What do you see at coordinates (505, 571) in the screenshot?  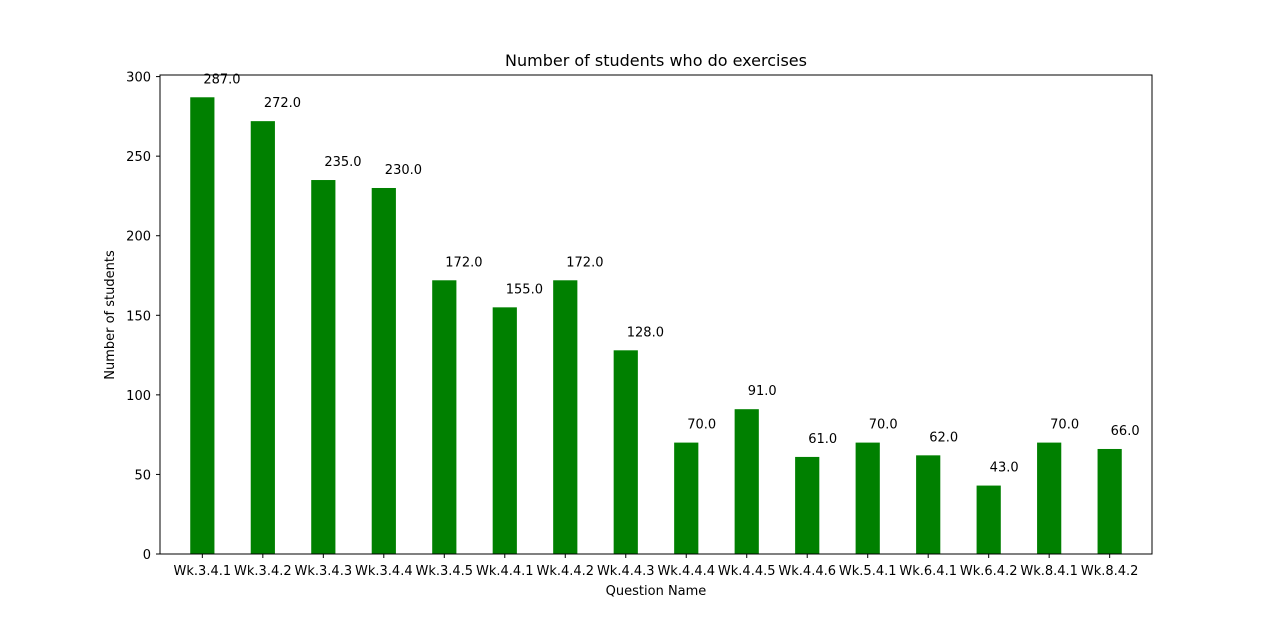 I see `x-tick-label: Wk.4.4.1` at bounding box center [505, 571].